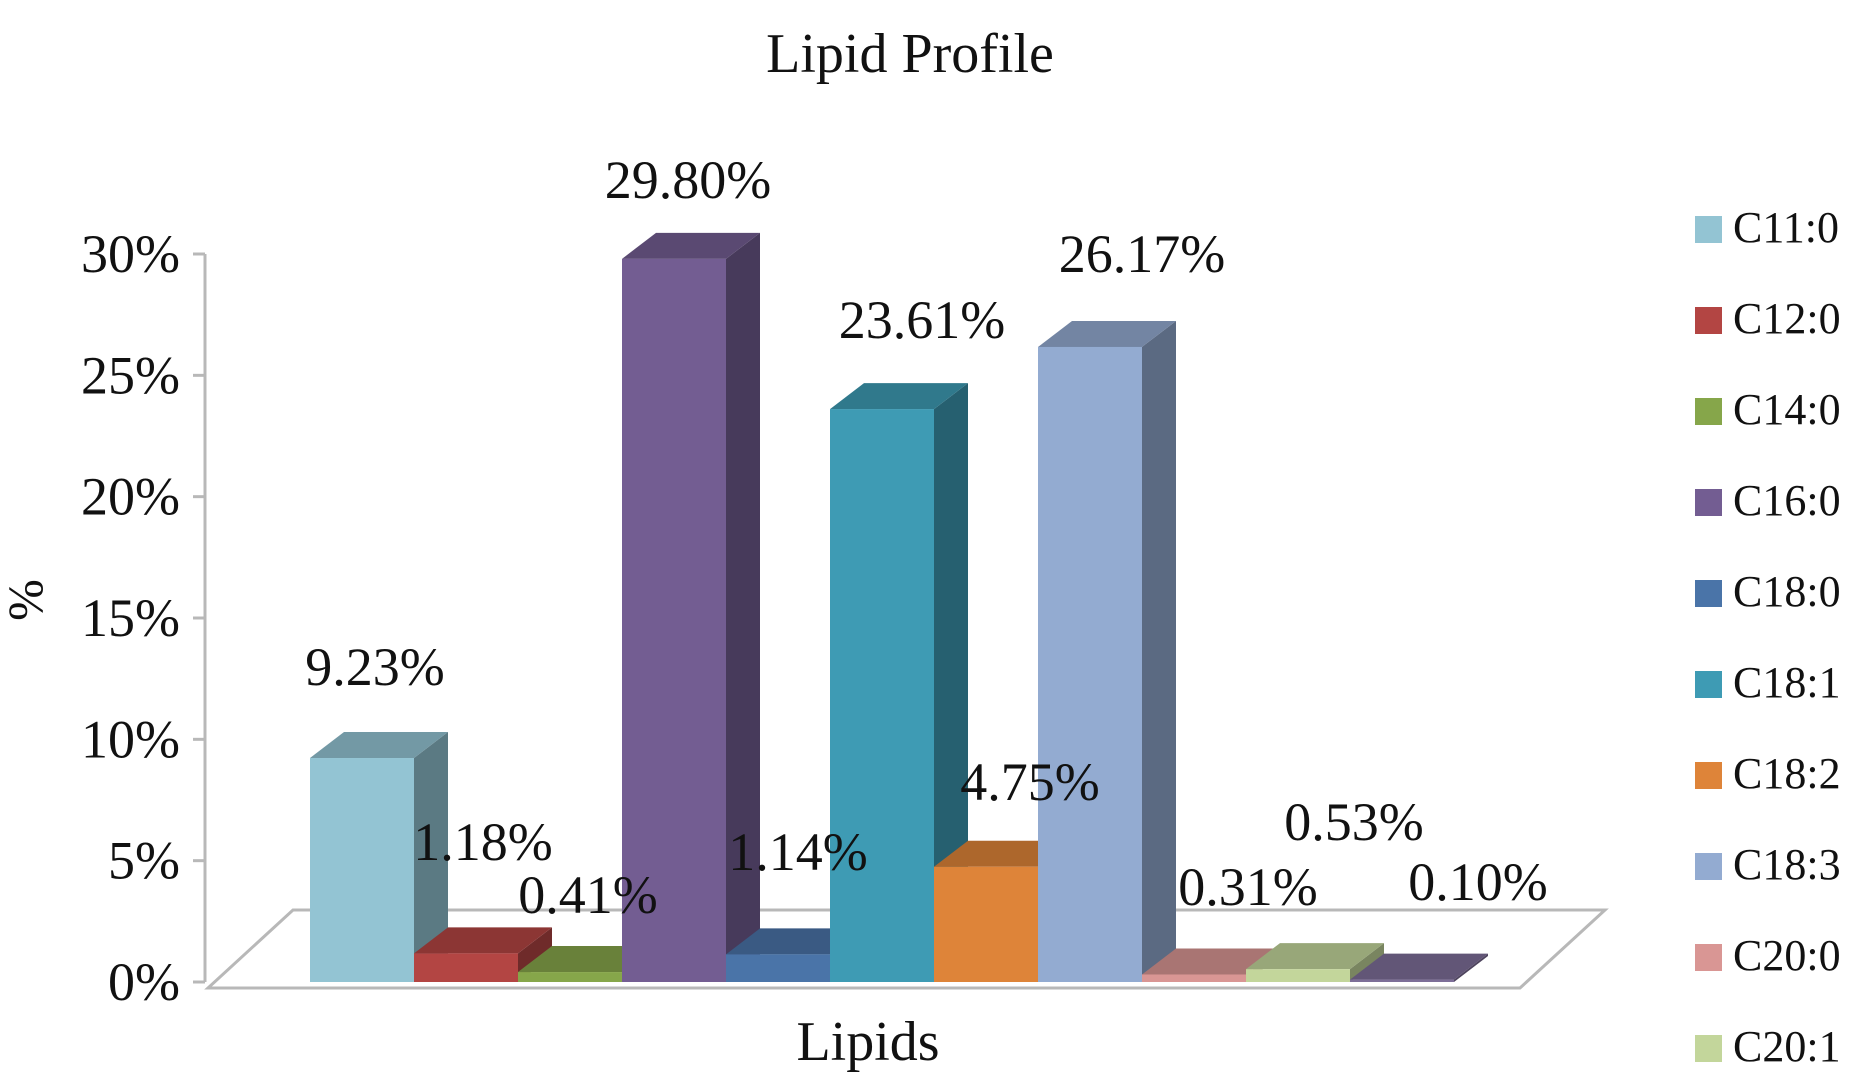 This screenshot has width=1875, height=1085. Describe the element at coordinates (1787, 318) in the screenshot. I see `legend-label: C12:0` at that location.